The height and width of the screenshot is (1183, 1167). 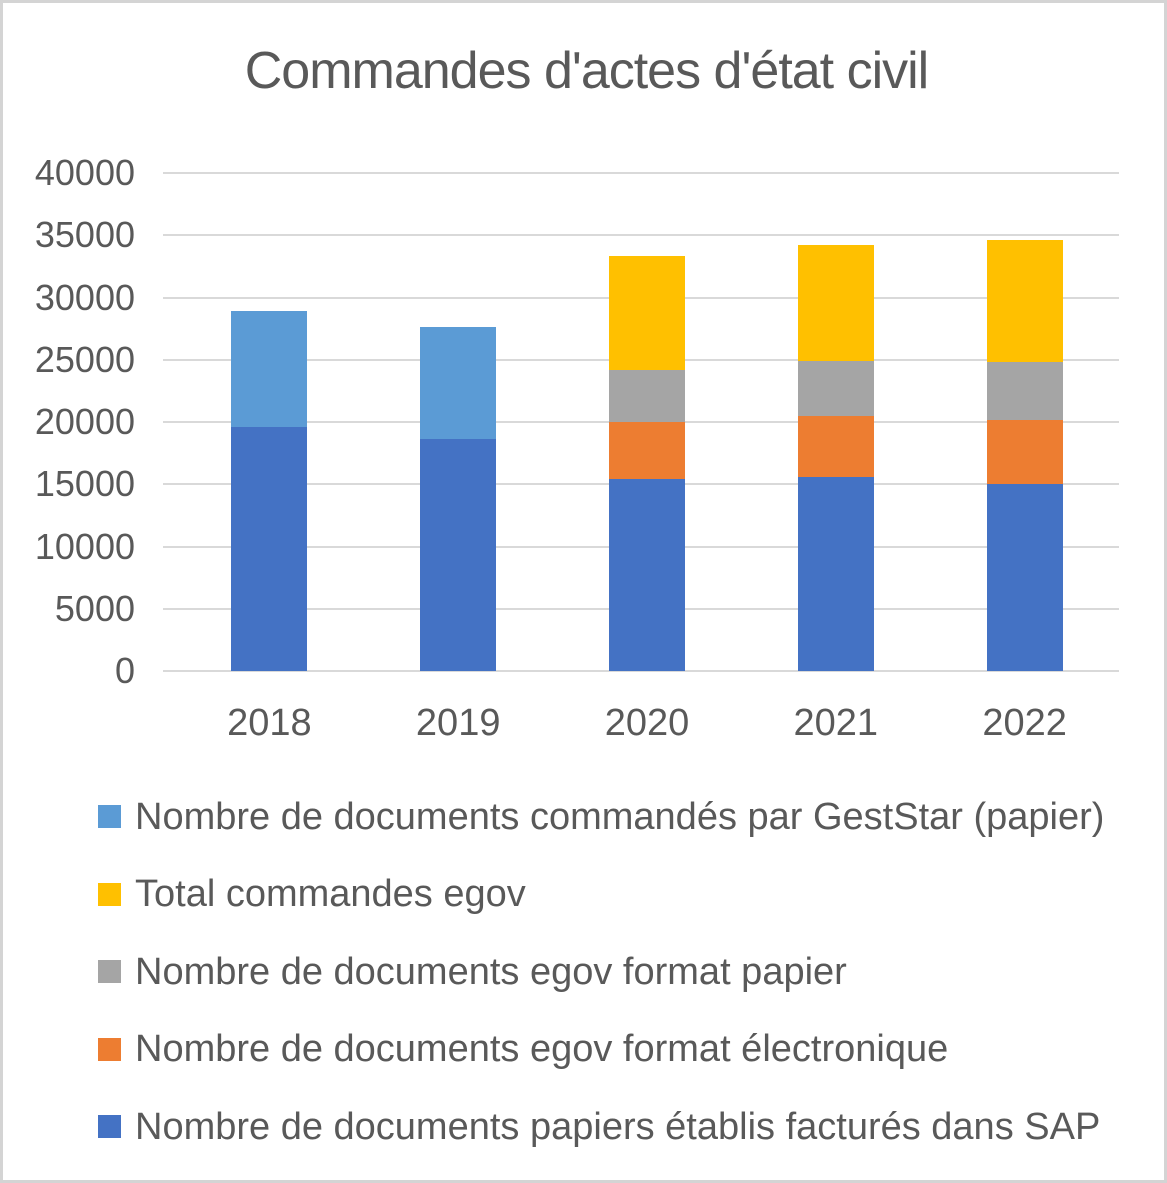 What do you see at coordinates (1024, 391) in the screenshot?
I see `bar-segment-series2-2022` at bounding box center [1024, 391].